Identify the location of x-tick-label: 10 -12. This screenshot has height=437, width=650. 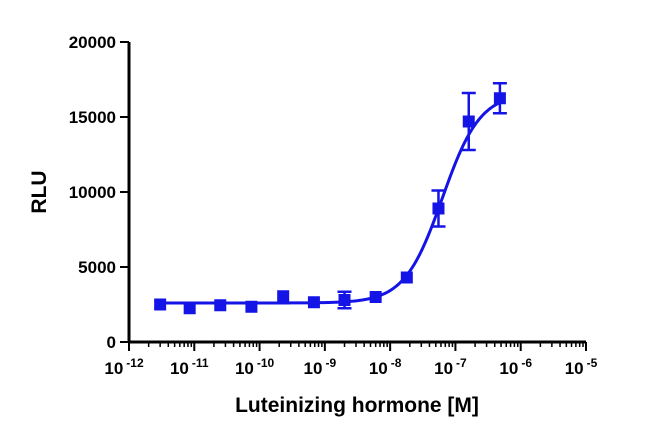
(124, 367).